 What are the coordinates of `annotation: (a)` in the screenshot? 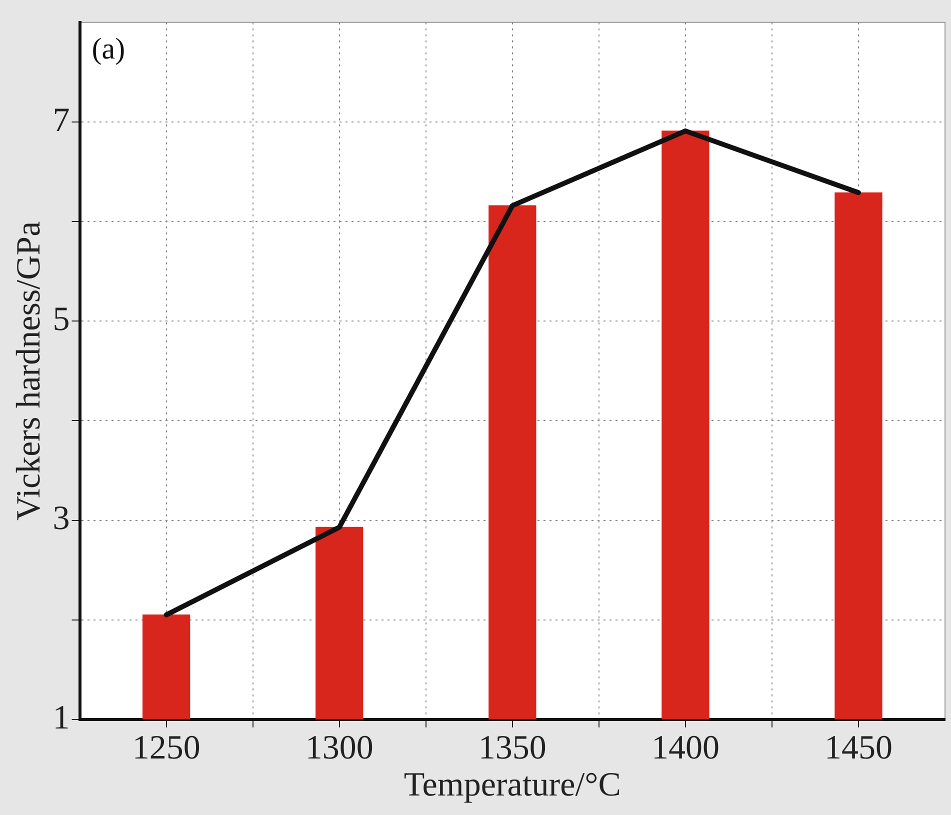 It's located at (109, 49).